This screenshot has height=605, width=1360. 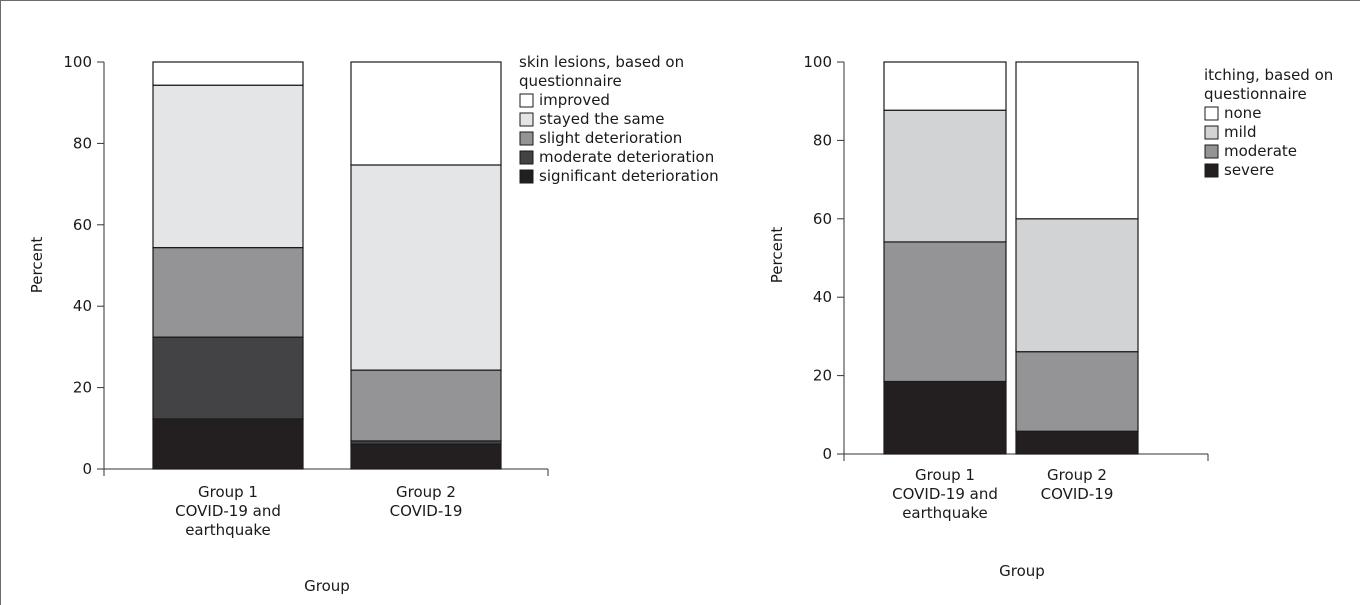 What do you see at coordinates (1260, 151) in the screenshot?
I see `legend-entry-label: moderate` at bounding box center [1260, 151].